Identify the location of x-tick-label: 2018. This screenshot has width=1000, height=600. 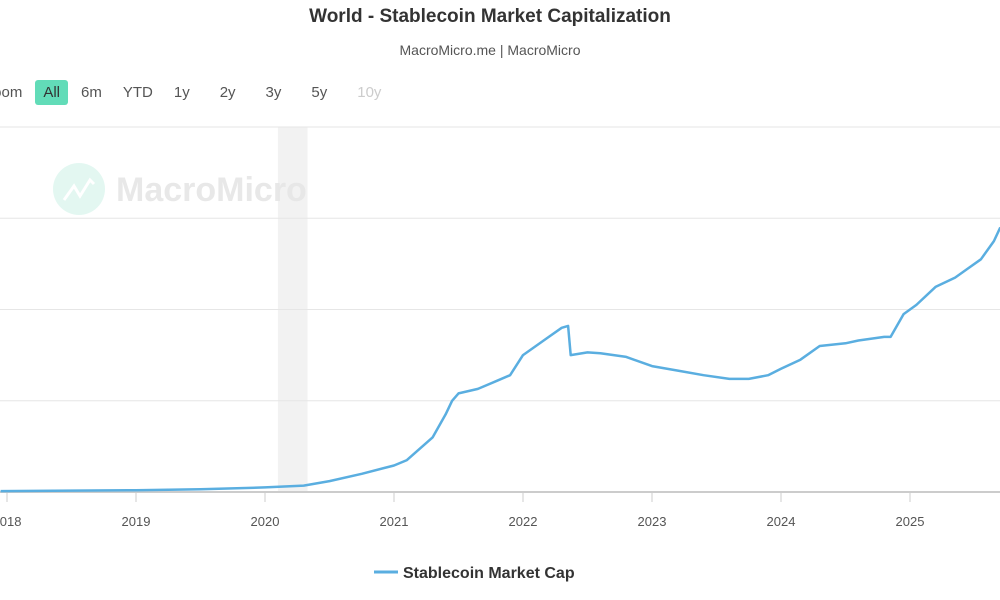
(10, 521).